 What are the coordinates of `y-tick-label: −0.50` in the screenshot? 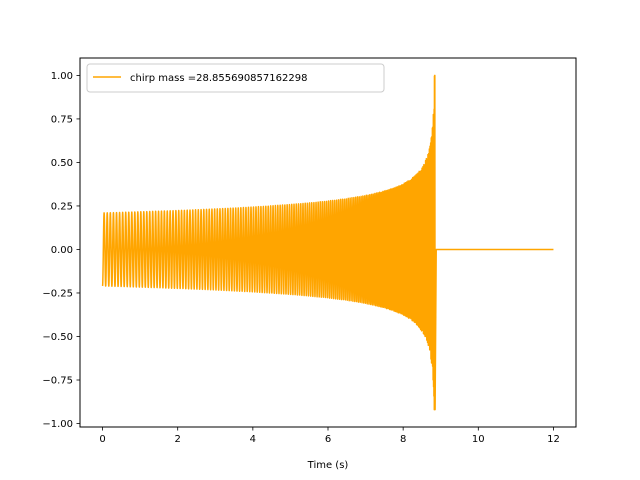 It's located at (57, 337).